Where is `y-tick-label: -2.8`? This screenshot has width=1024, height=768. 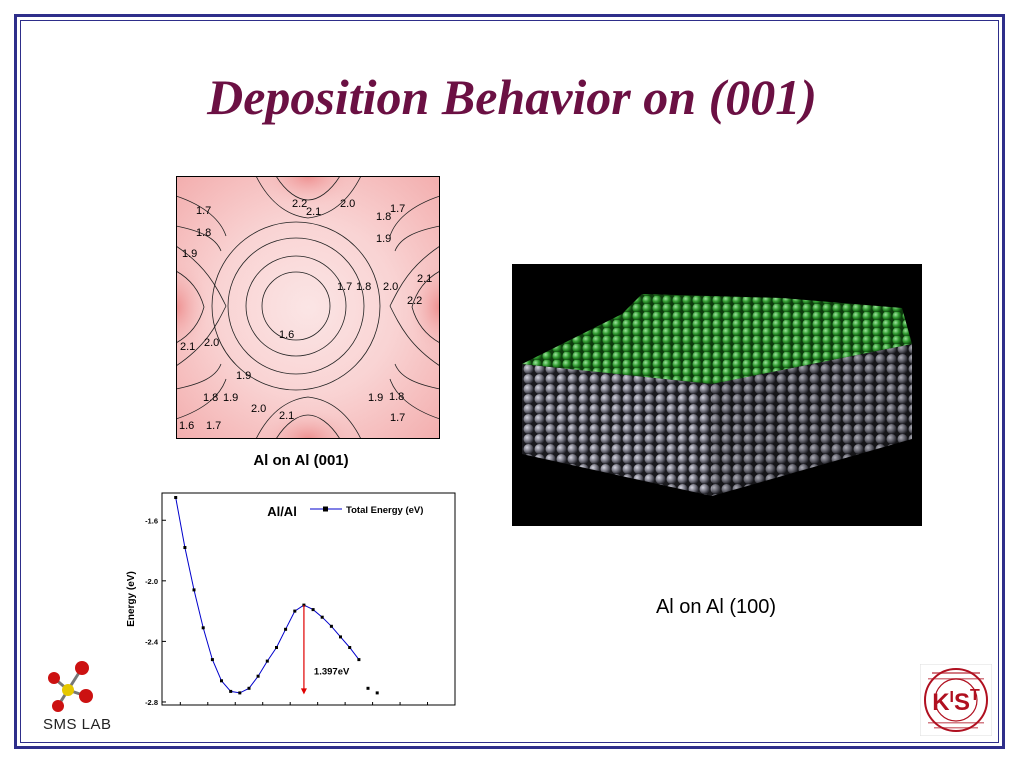
y-tick-label: -2.8 is located at coordinates (151, 702).